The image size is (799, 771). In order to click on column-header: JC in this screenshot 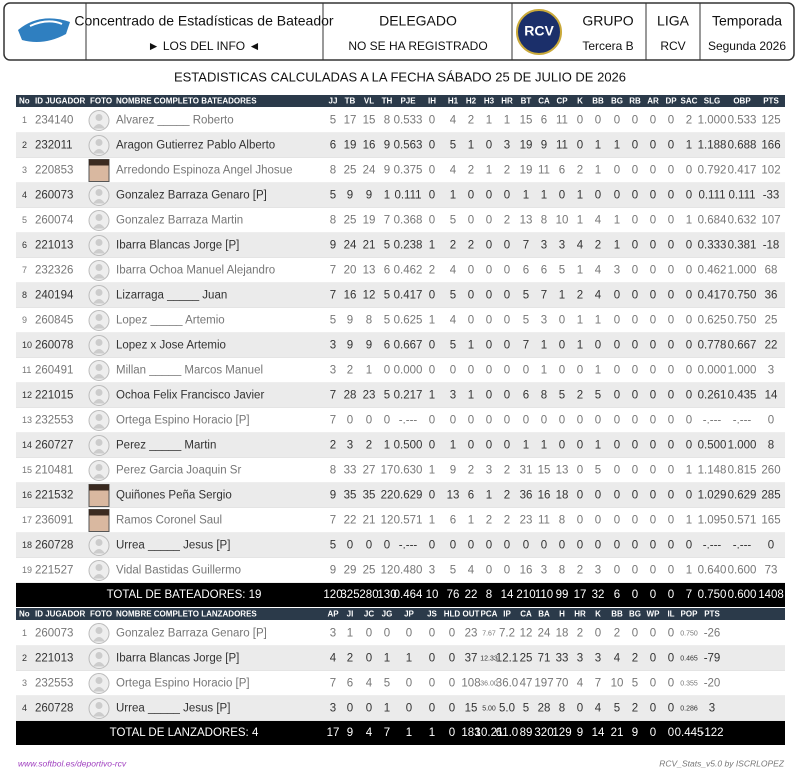, I will do `click(369, 614)`.